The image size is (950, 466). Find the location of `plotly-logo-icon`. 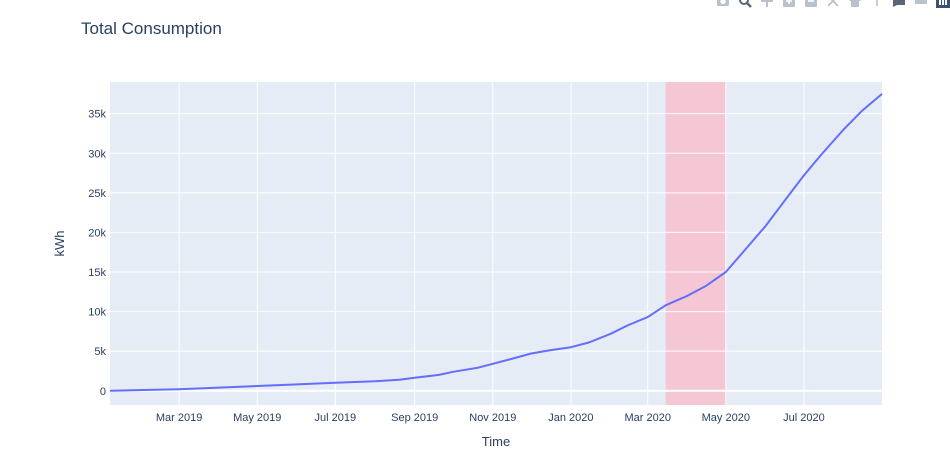

plotly-logo-icon is located at coordinates (943, 4).